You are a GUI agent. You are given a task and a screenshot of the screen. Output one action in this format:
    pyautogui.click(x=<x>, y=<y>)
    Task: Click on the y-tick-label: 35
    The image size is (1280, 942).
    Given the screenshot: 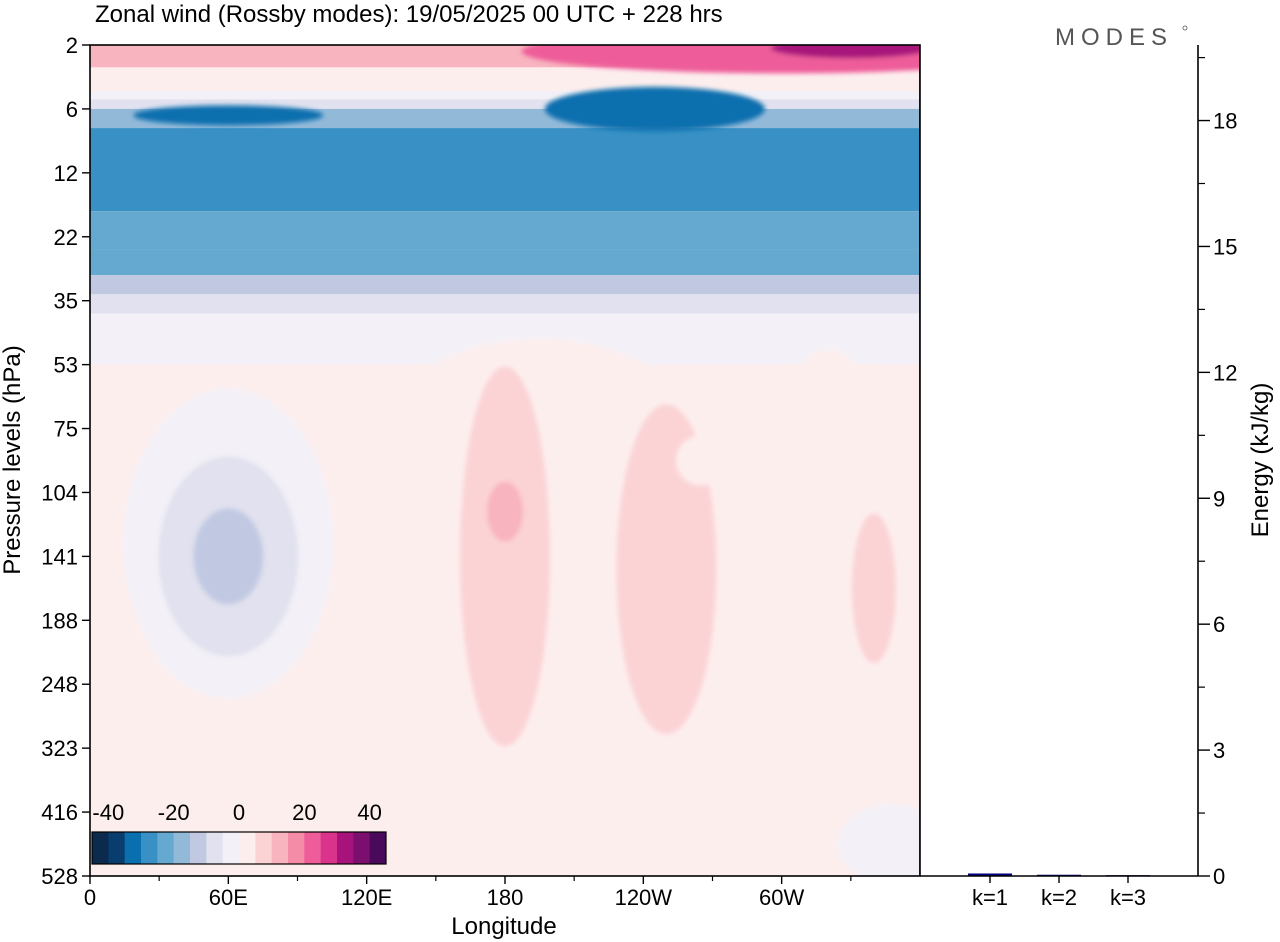 What is the action you would take?
    pyautogui.click(x=66, y=301)
    